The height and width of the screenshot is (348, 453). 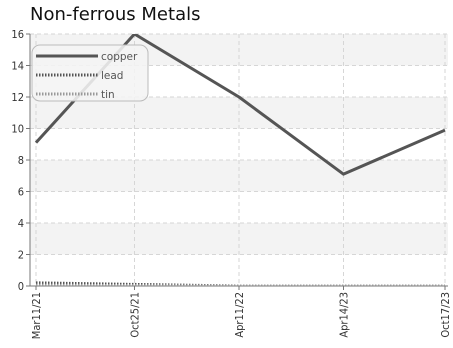 I want to click on legend: copper lead tin, so click(x=90, y=73).